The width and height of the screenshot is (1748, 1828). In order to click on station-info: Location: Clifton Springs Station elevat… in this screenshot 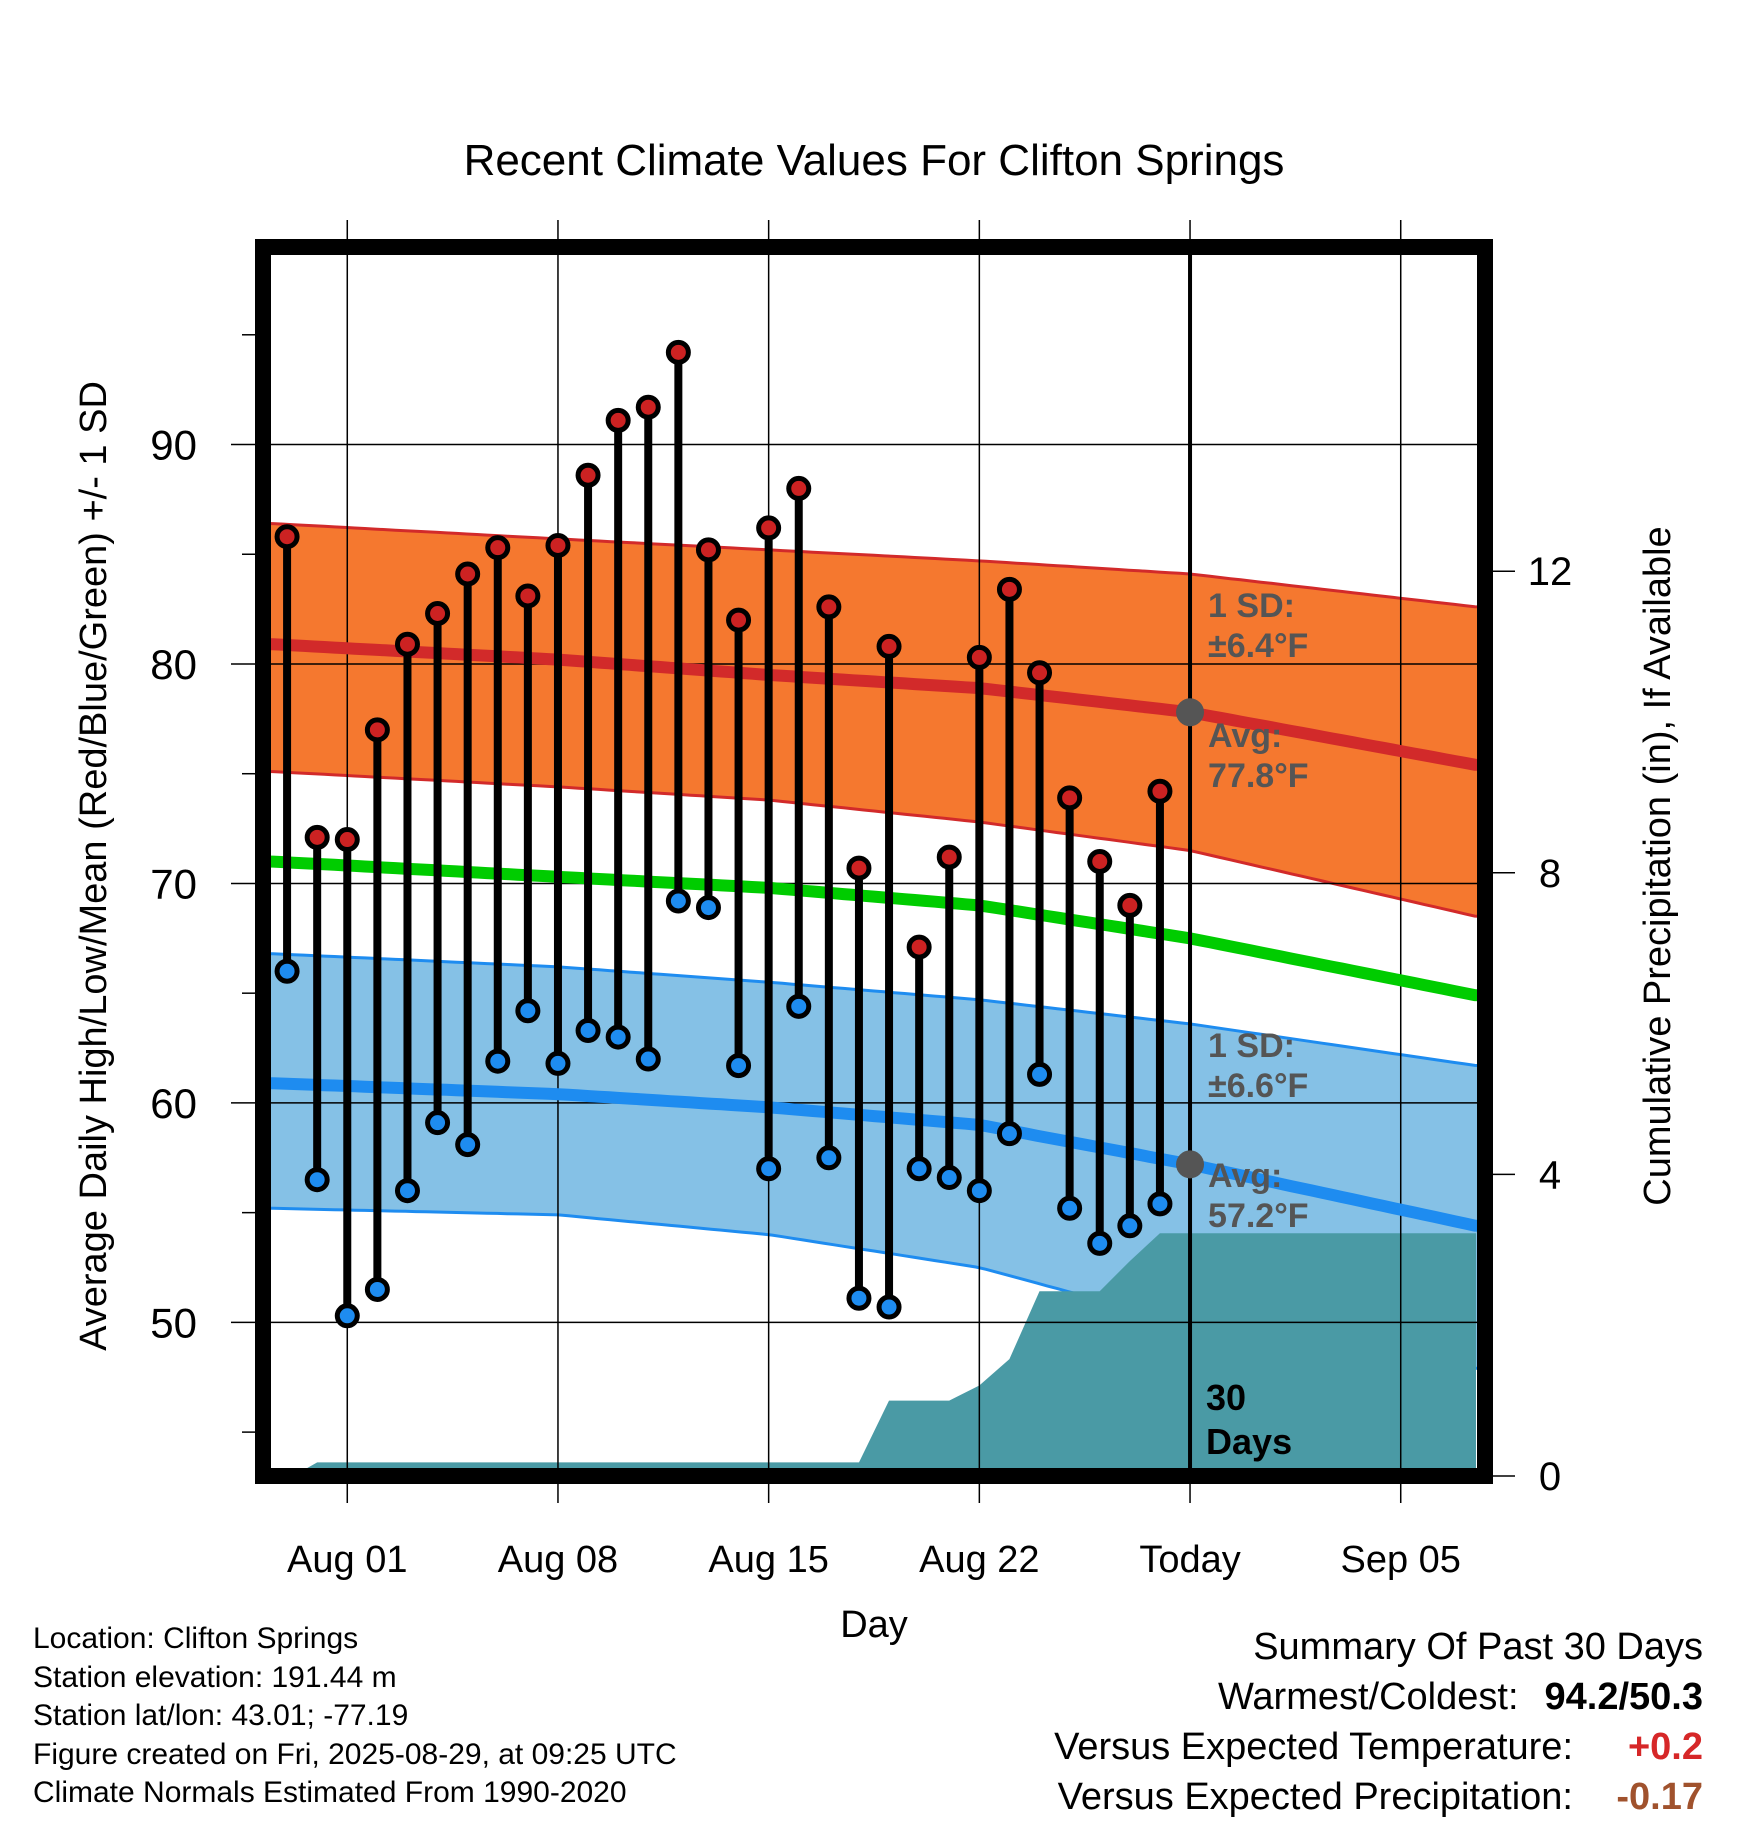, I will do `click(355, 1716)`.